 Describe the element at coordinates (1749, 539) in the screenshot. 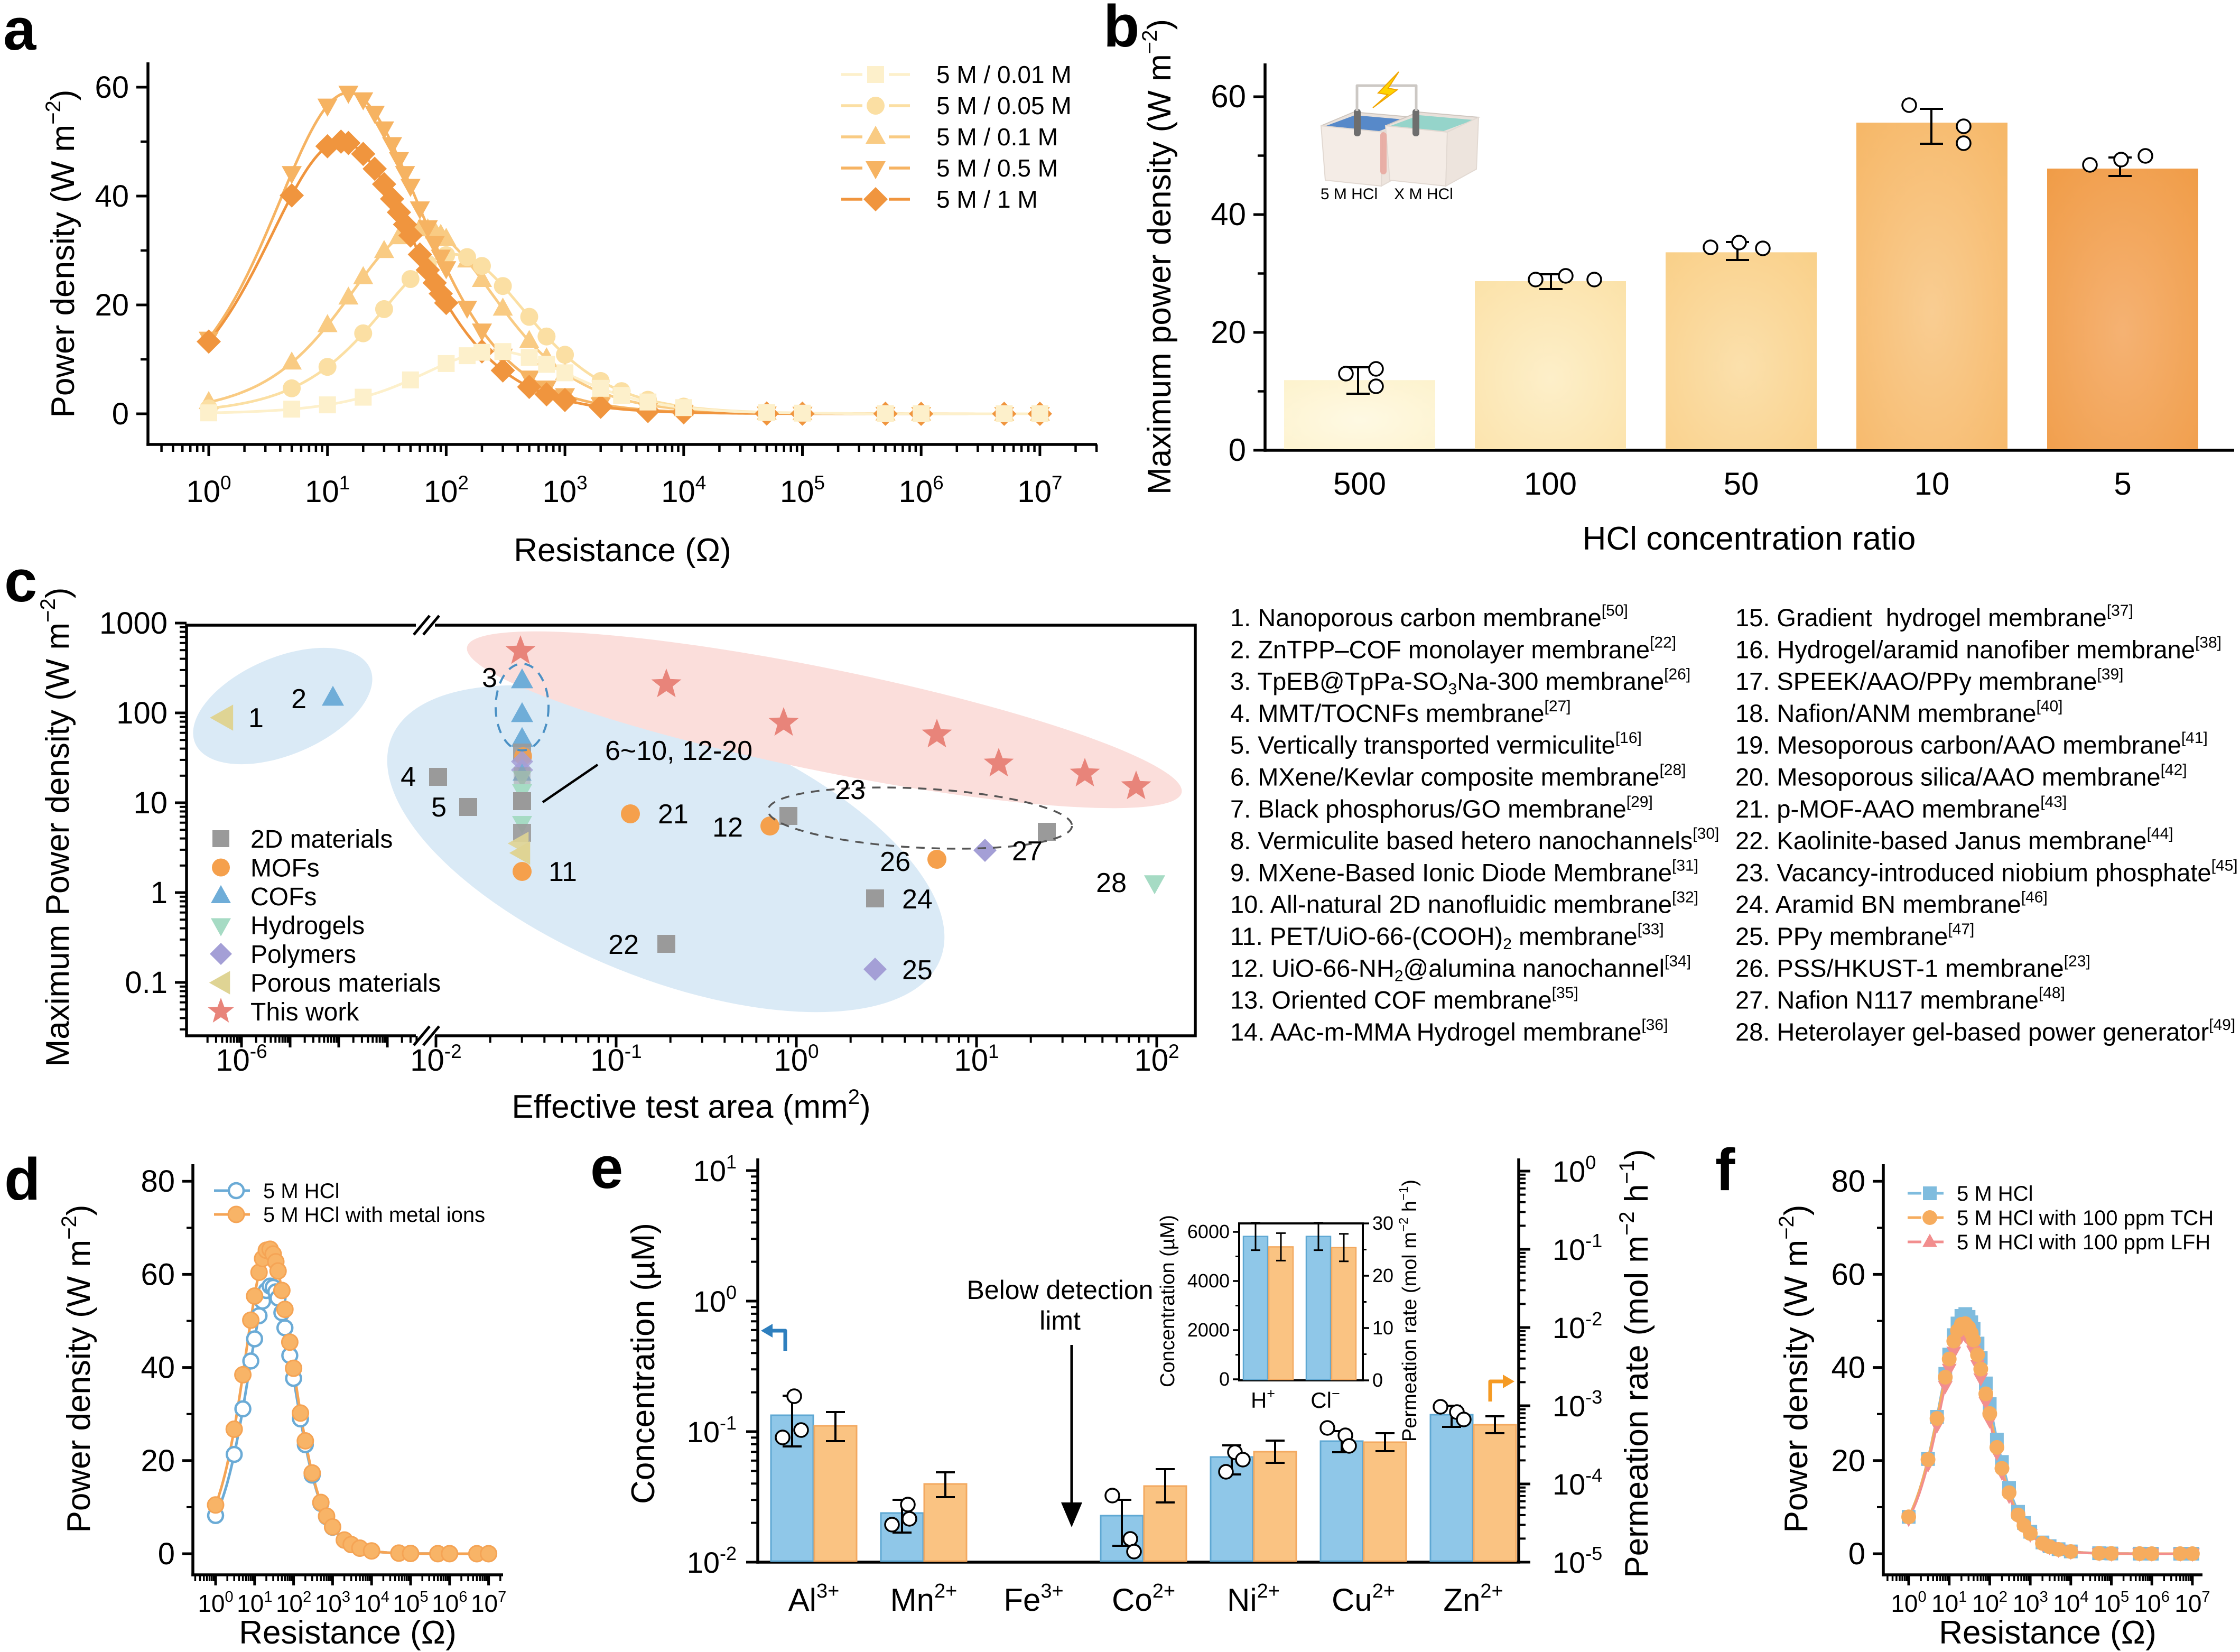

I see `svg-text: HCl concentration ratio` at that location.